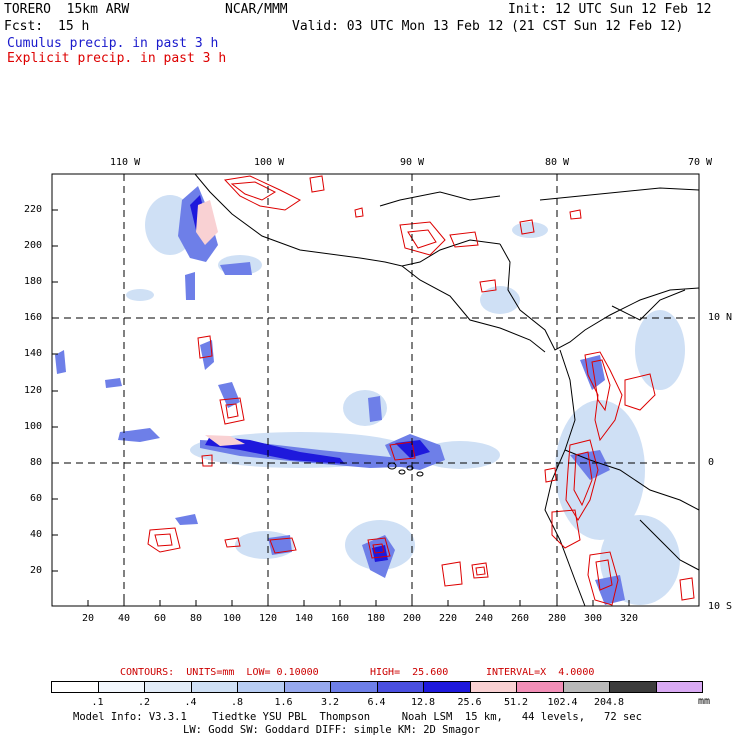  I want to click on y-tick: 60, so click(36, 498).